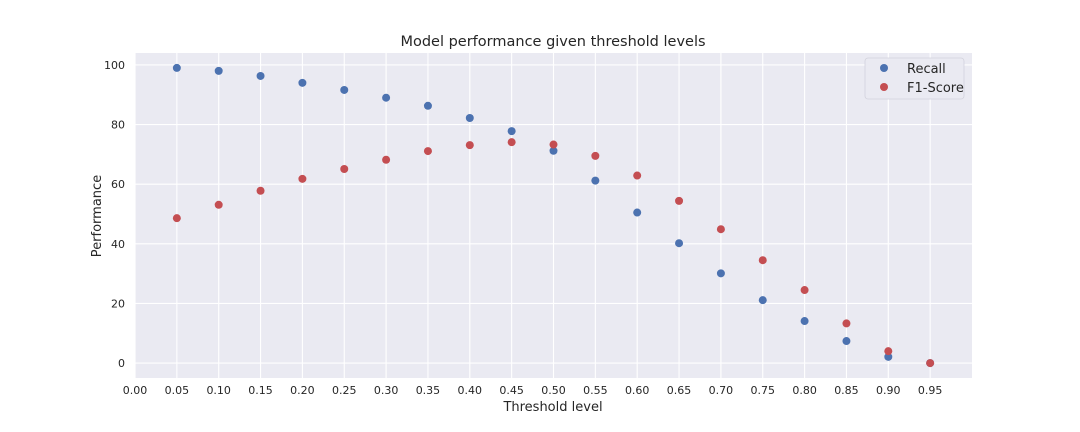  Describe the element at coordinates (552, 407) in the screenshot. I see `x-axis-title: Threshold level` at that location.